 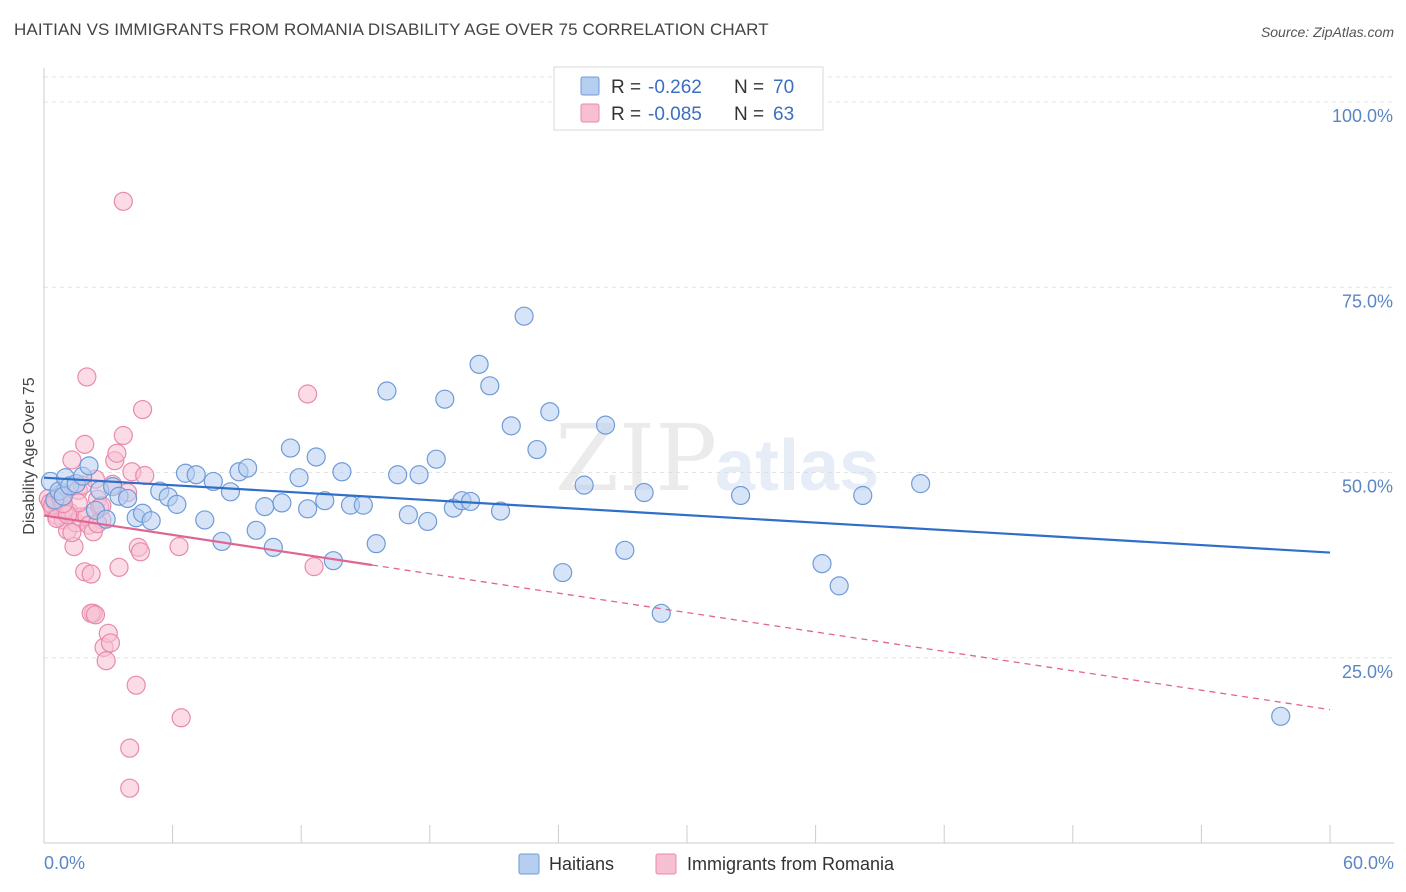 What do you see at coordinates (783, 87) in the screenshot?
I see `stats-legend-n-value-1: 70` at bounding box center [783, 87].